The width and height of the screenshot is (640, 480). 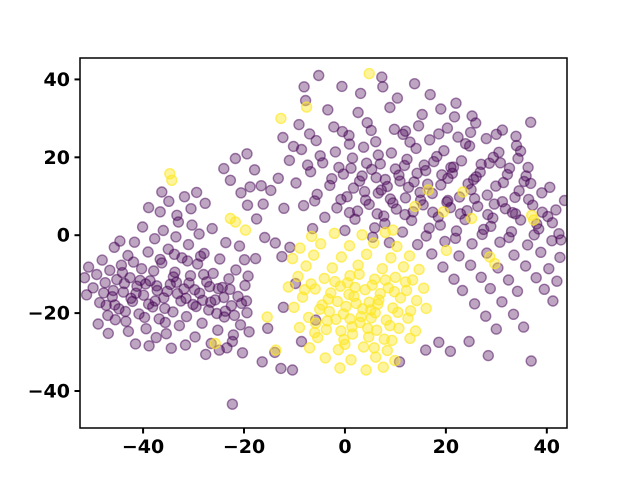 What do you see at coordinates (244, 447) in the screenshot?
I see `x-tick-label: −20` at bounding box center [244, 447].